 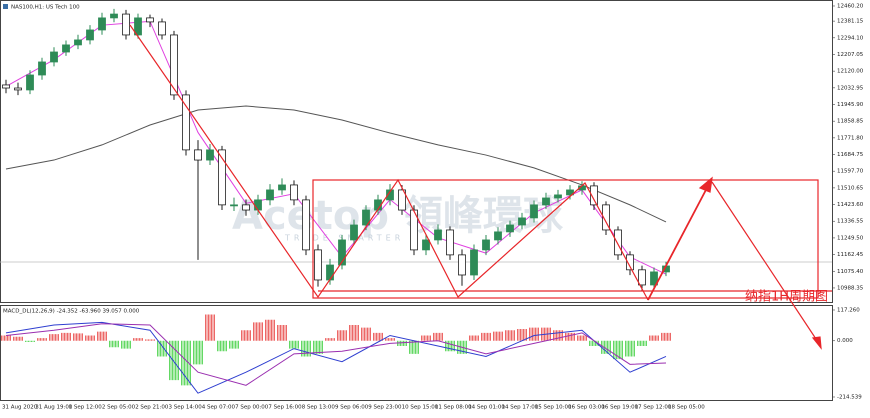 What do you see at coordinates (319, 408) in the screenshot?
I see `x-tick-label: 8 Sep 13:00` at bounding box center [319, 408].